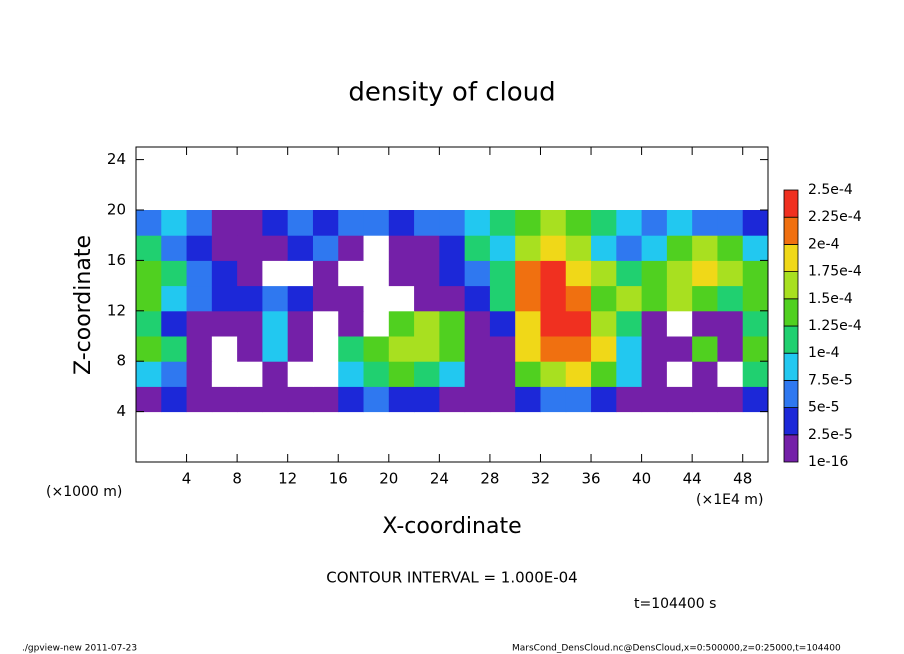 Image resolution: width=904 pixels, height=654 pixels. What do you see at coordinates (835, 326) in the screenshot?
I see `colorbar-label: 1.25e-4` at bounding box center [835, 326].